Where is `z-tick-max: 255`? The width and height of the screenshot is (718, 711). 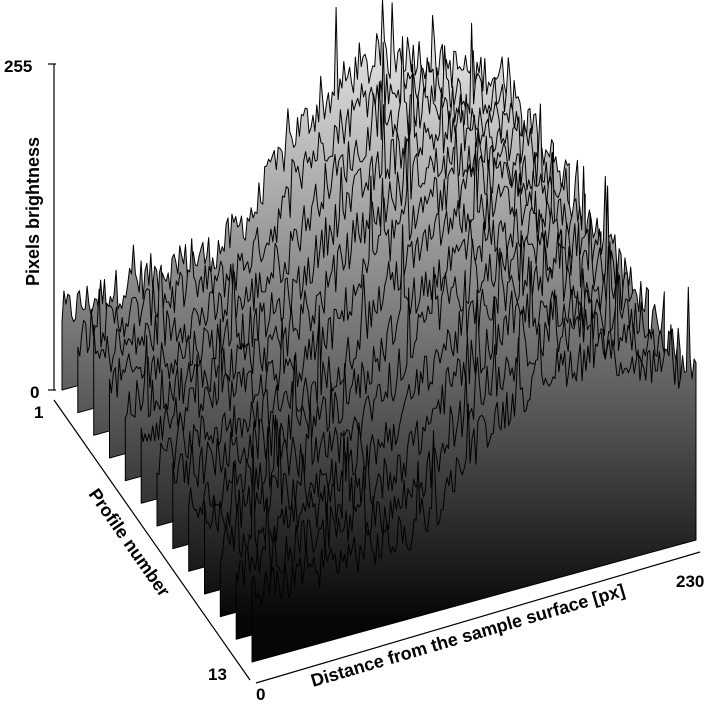 z-tick-max: 255 is located at coordinates (18, 66).